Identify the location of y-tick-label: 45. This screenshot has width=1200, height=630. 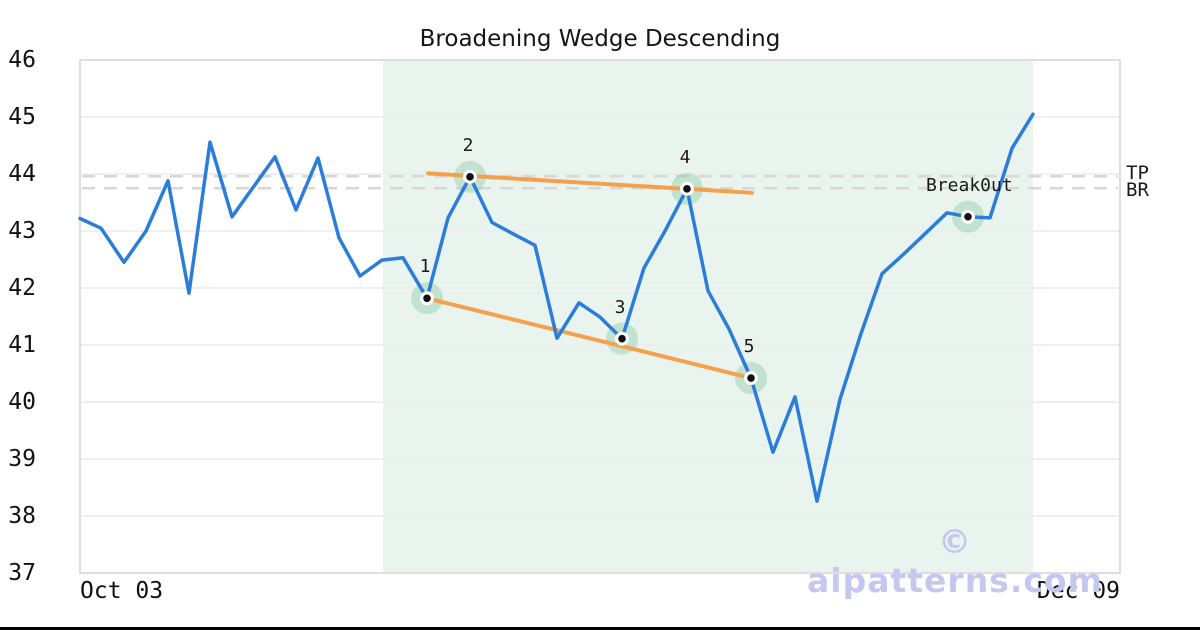
(22, 117).